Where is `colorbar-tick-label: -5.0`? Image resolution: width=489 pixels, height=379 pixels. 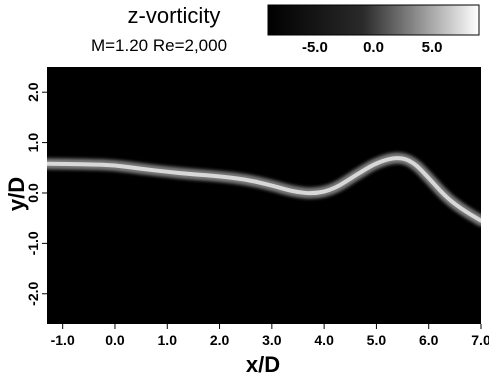
colorbar-tick-label: -5.0 is located at coordinates (315, 47).